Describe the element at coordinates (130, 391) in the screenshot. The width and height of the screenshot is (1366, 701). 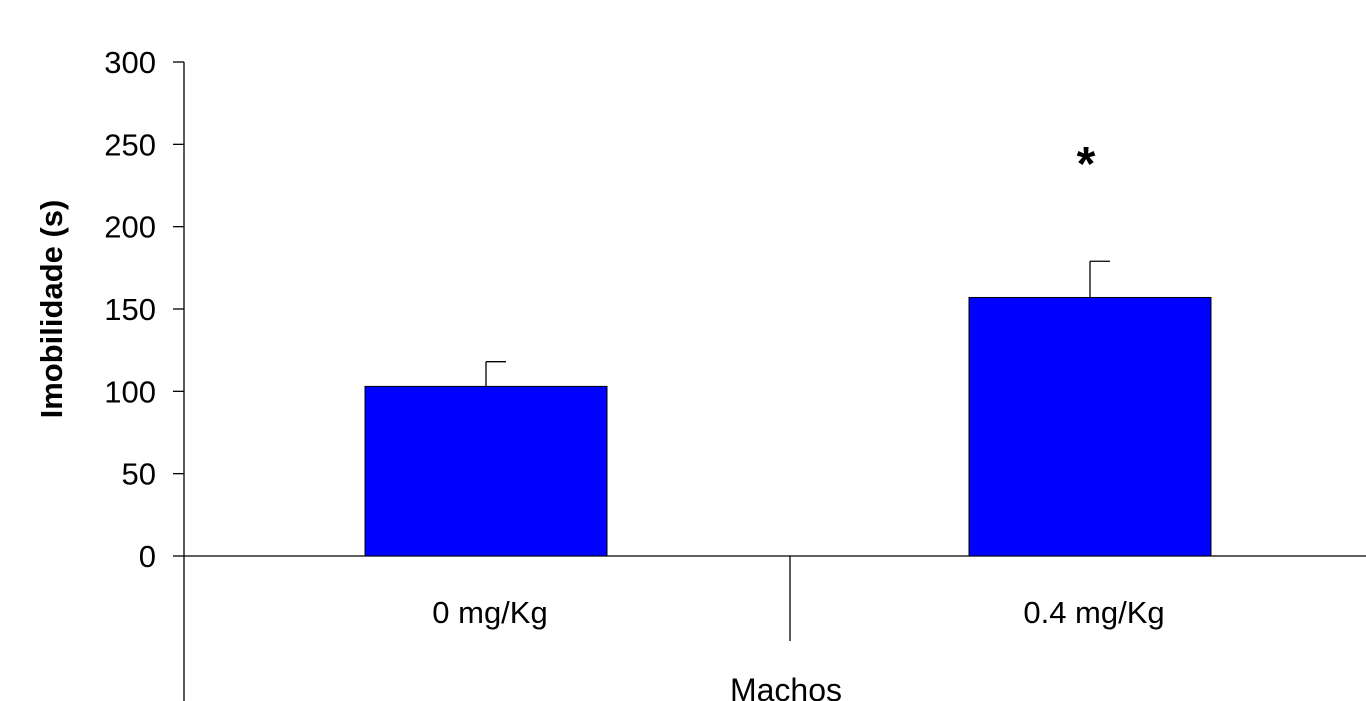
I see `y-tick-label: 100` at that location.